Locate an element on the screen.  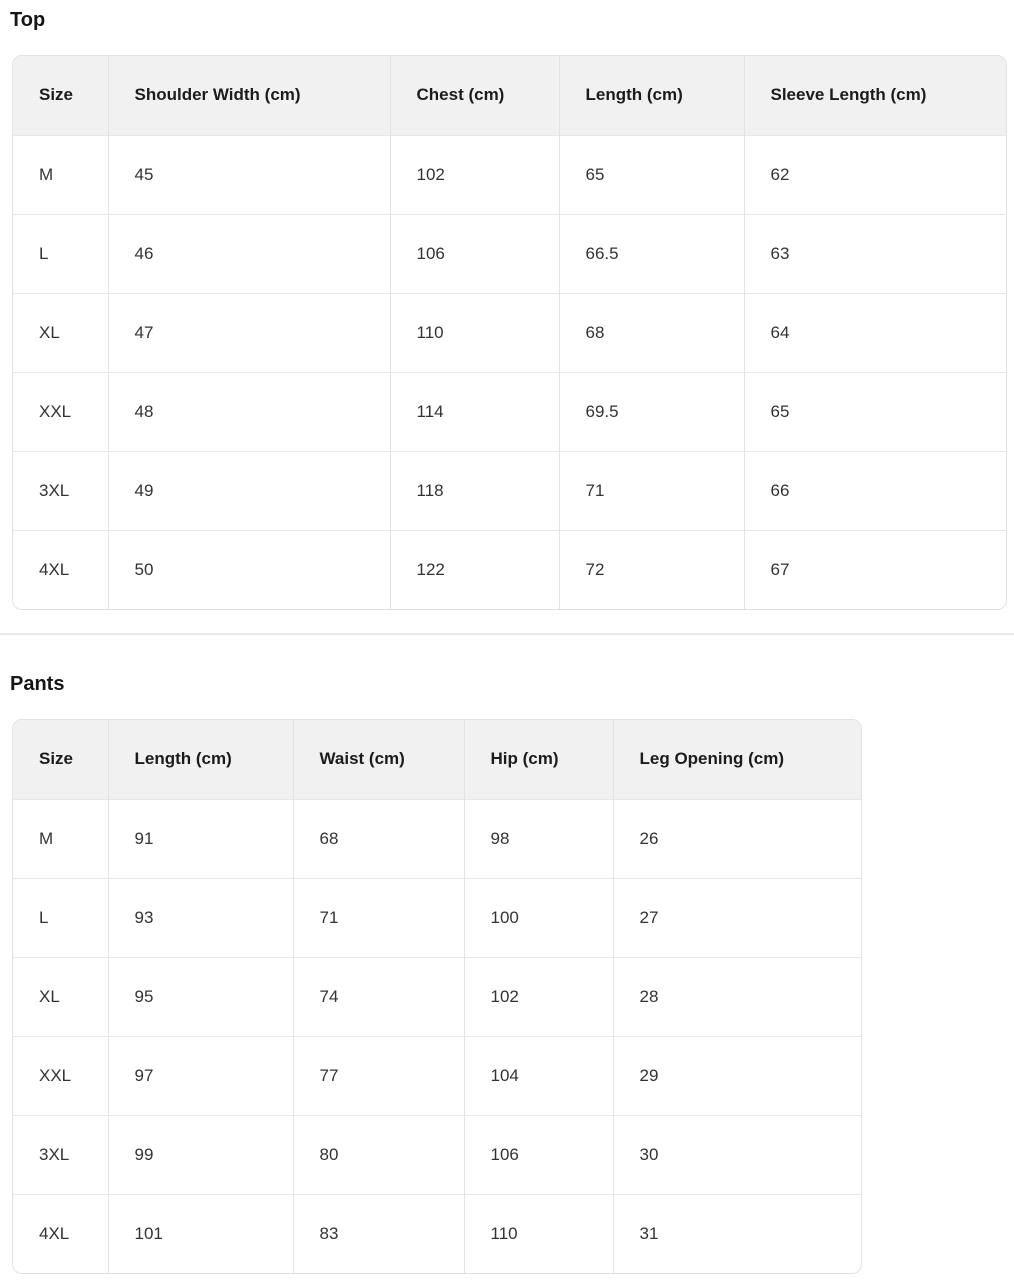
measurement-cell: 98 is located at coordinates (538, 838).